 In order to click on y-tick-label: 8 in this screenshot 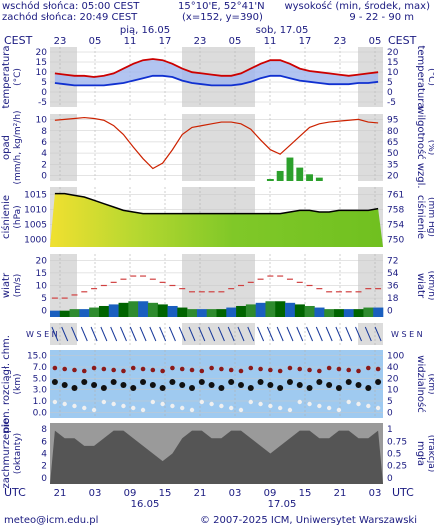, I will do `click(44, 132)`.